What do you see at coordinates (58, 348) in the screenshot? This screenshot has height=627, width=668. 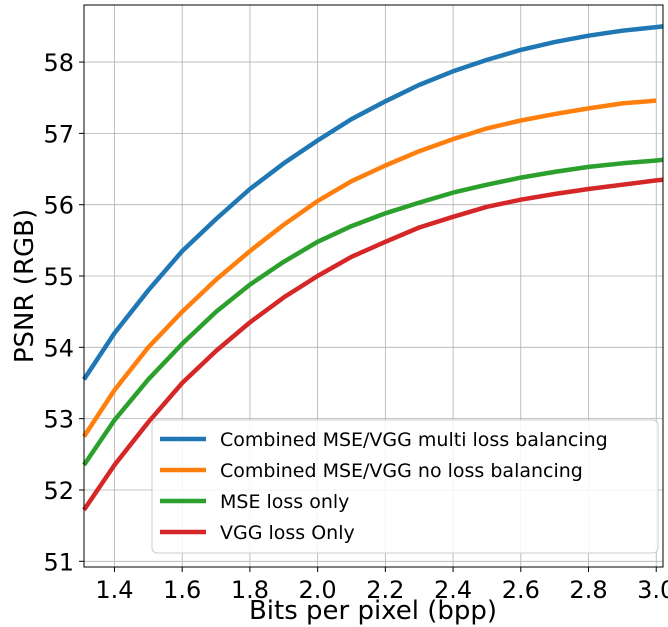 I see `y-tick-label: 54` at bounding box center [58, 348].